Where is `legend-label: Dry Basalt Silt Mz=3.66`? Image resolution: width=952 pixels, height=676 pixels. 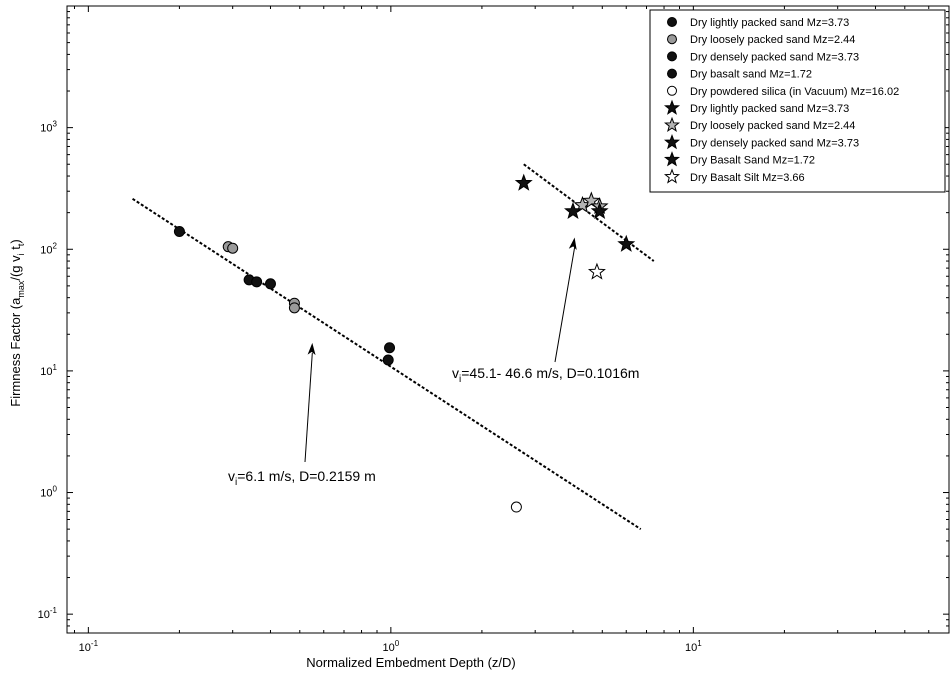
legend-label: Dry Basalt Silt Mz=3.66 is located at coordinates (747, 178).